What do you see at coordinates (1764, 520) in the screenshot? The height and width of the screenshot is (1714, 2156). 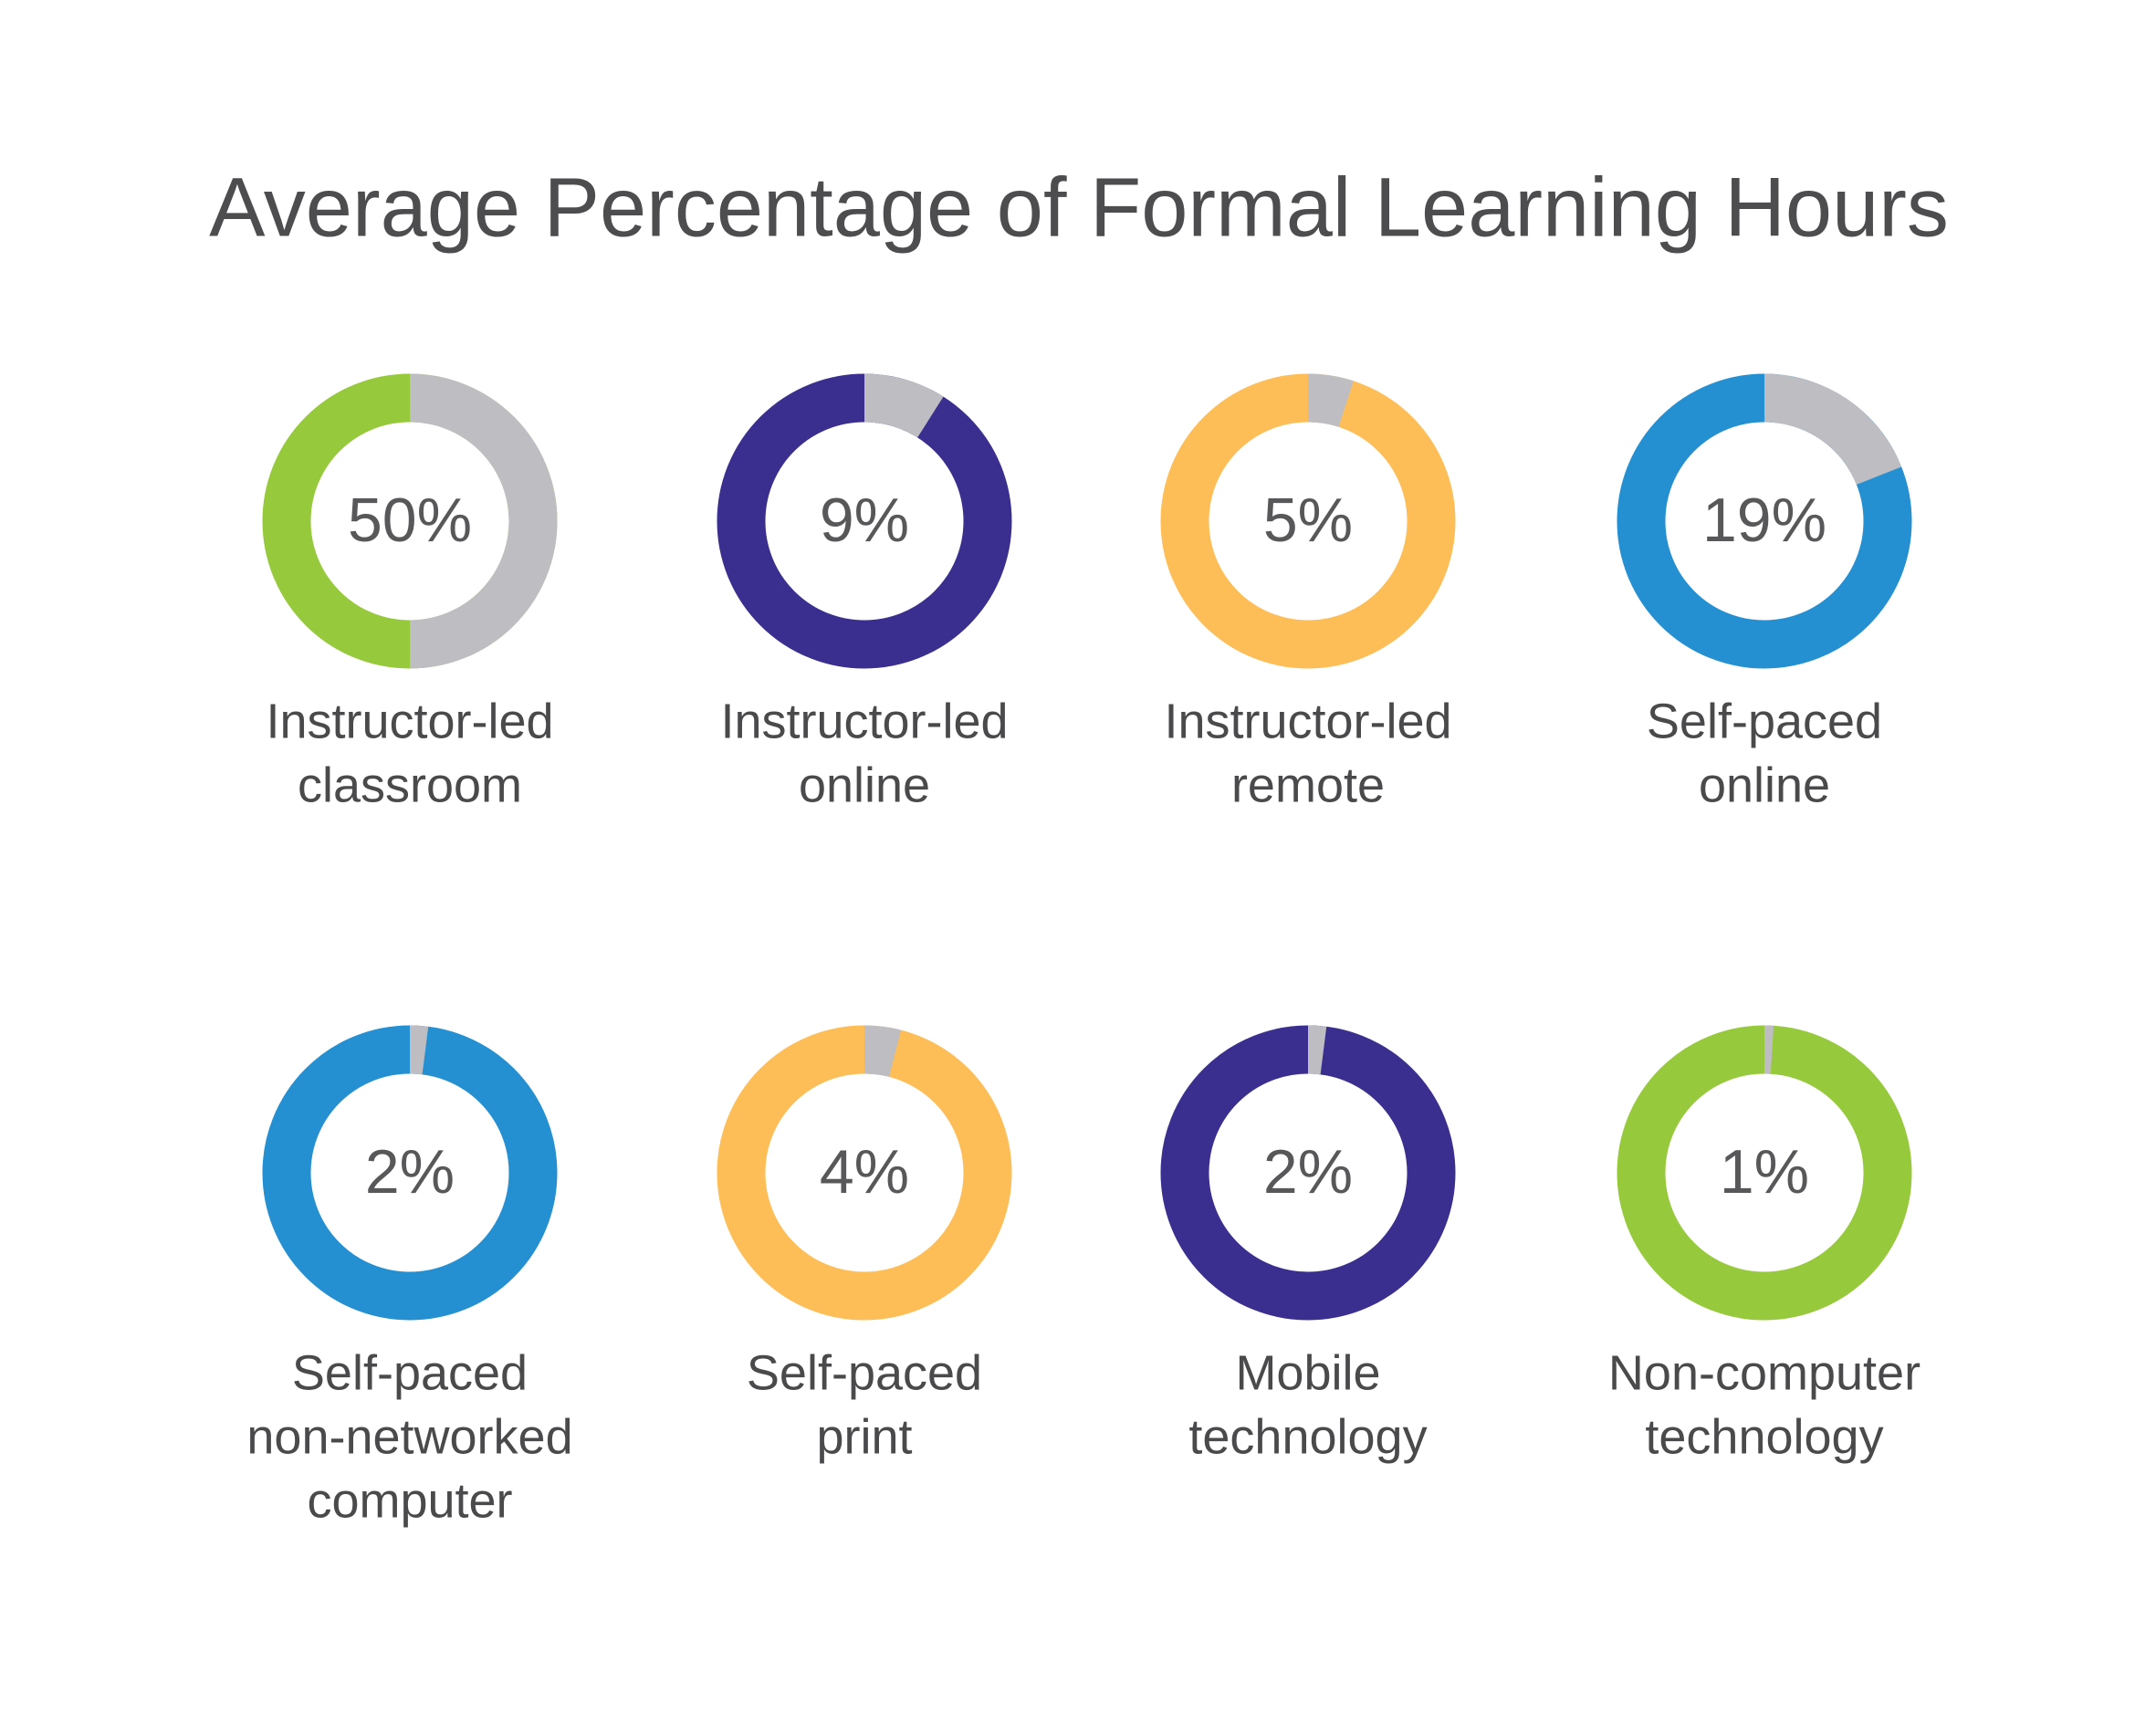 I see `value-label: 19%` at bounding box center [1764, 520].